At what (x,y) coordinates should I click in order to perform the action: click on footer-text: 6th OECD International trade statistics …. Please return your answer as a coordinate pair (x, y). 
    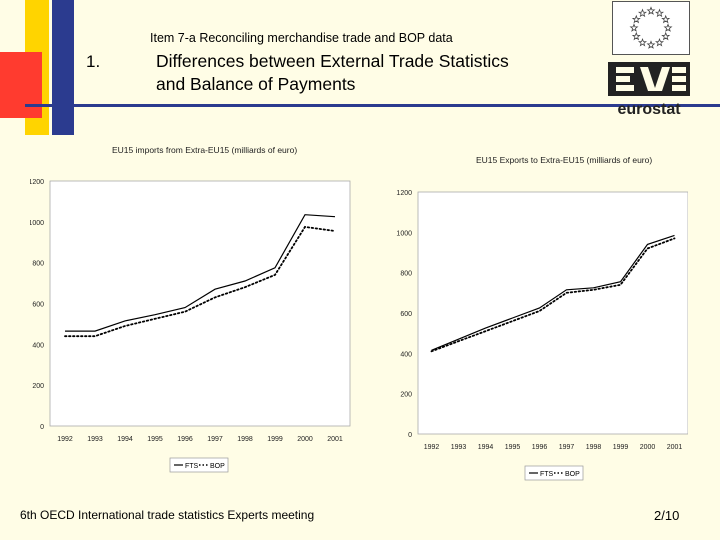
    Looking at the image, I should click on (167, 515).